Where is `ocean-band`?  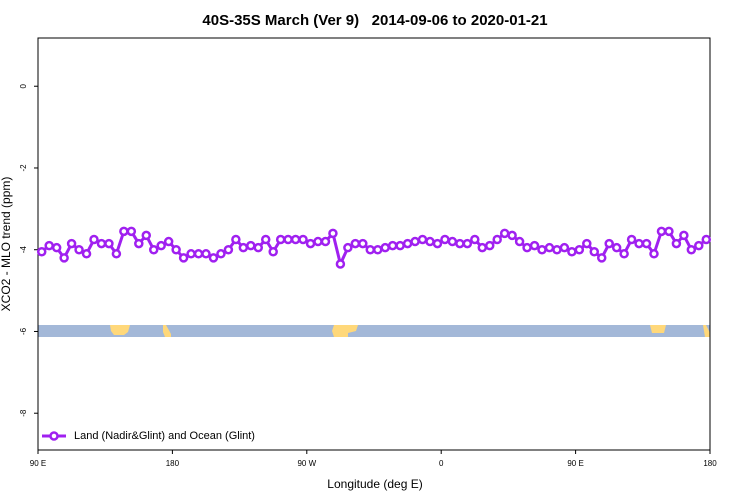 ocean-band is located at coordinates (374, 331).